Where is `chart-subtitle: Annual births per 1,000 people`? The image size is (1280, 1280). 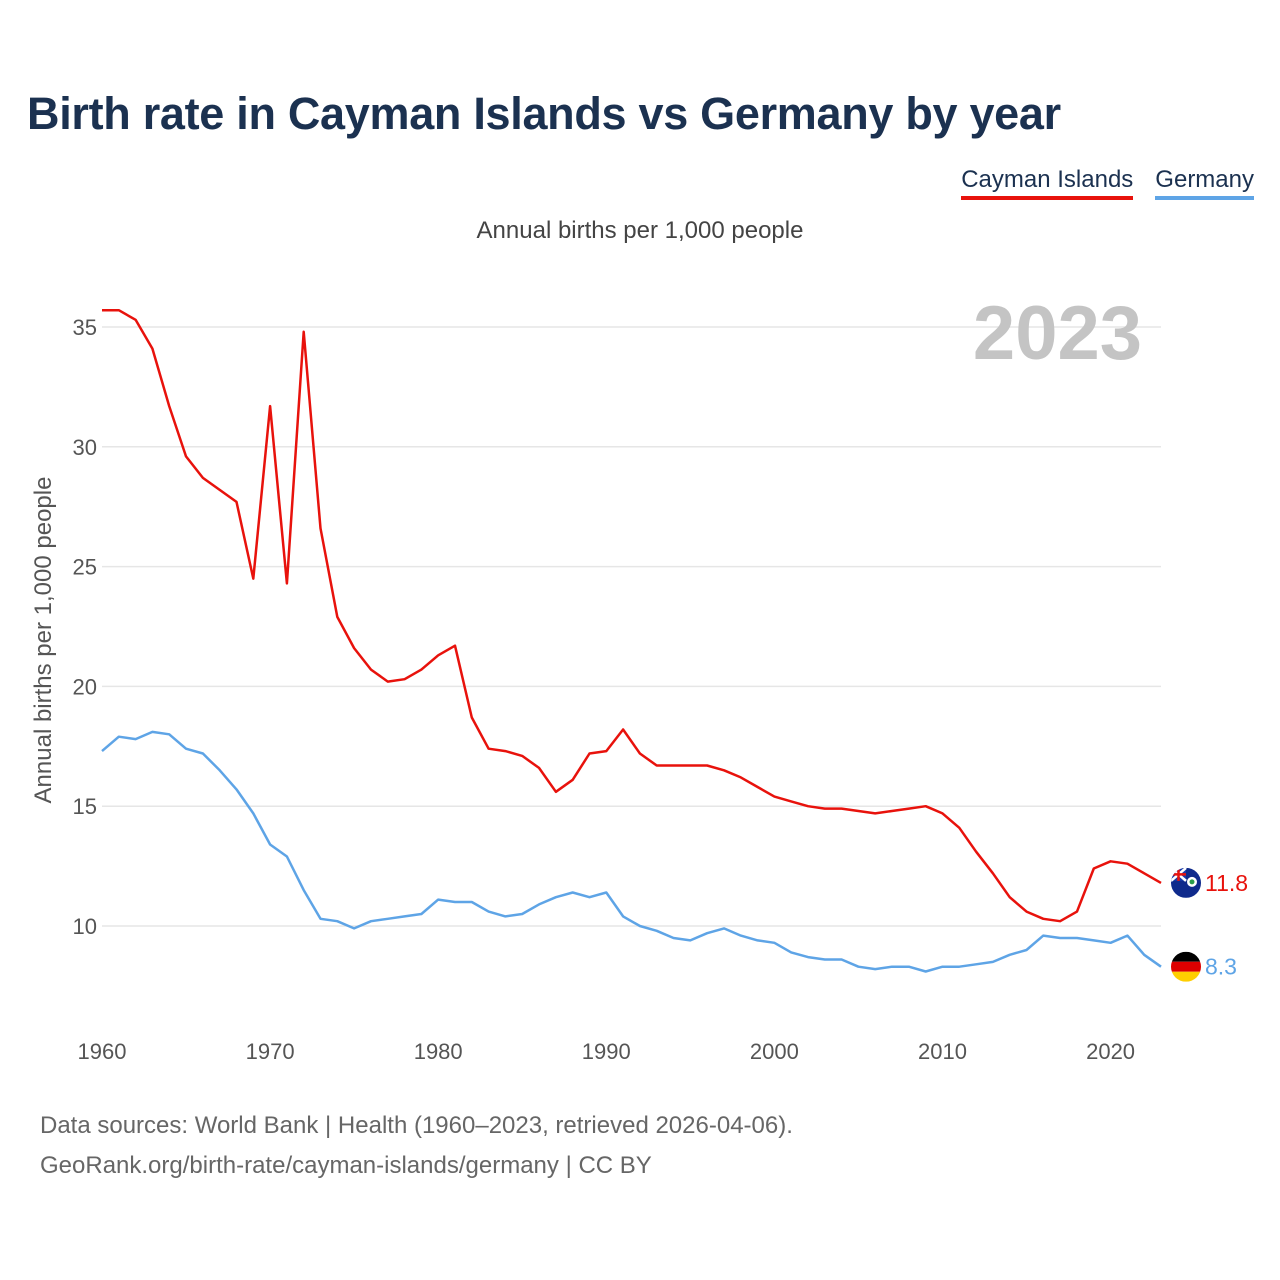
chart-subtitle: Annual births per 1,000 people is located at coordinates (640, 230).